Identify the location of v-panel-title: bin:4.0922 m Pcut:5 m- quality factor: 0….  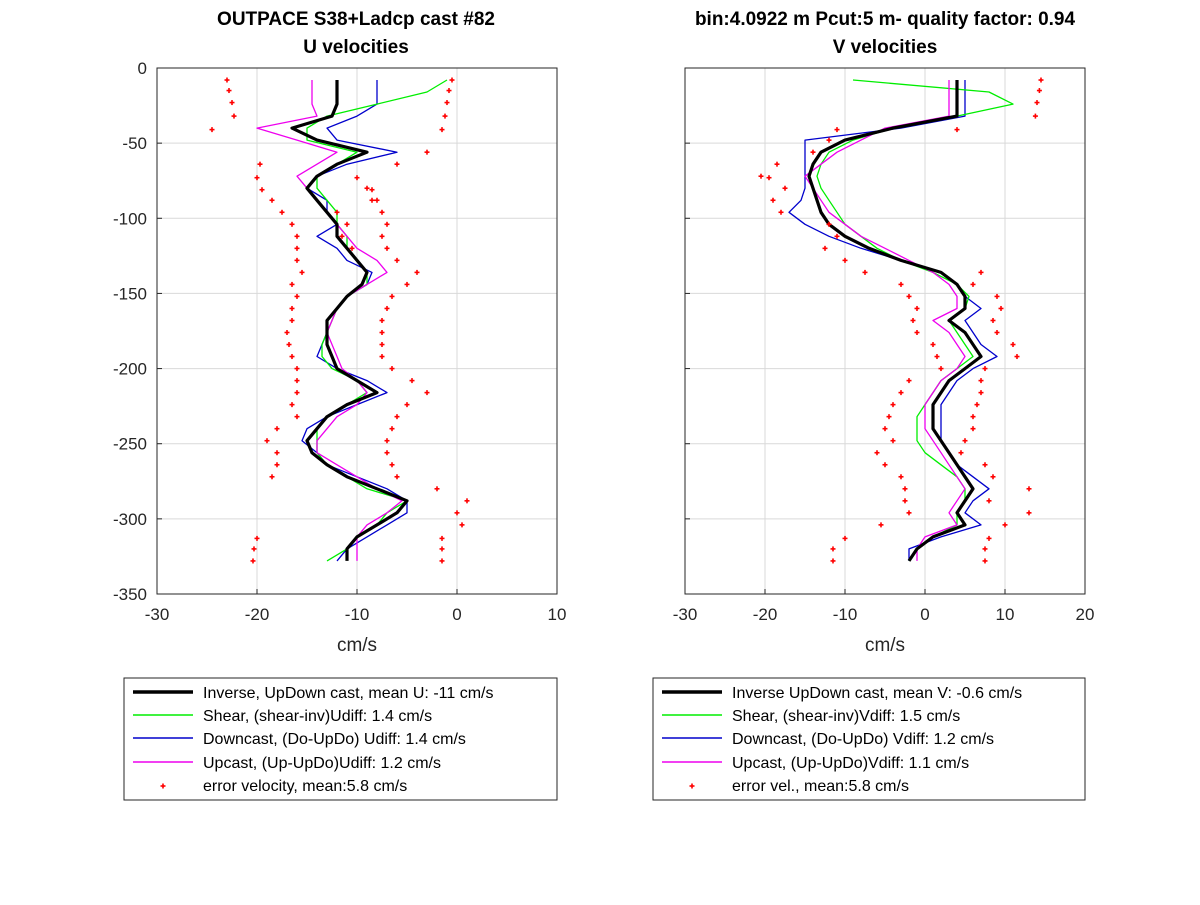
(885, 19).